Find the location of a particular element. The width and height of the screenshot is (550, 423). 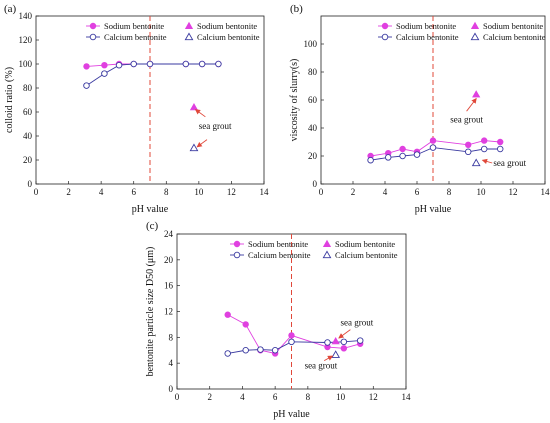

y-axis-label: viscosity of slurry(s) is located at coordinates (294, 100).